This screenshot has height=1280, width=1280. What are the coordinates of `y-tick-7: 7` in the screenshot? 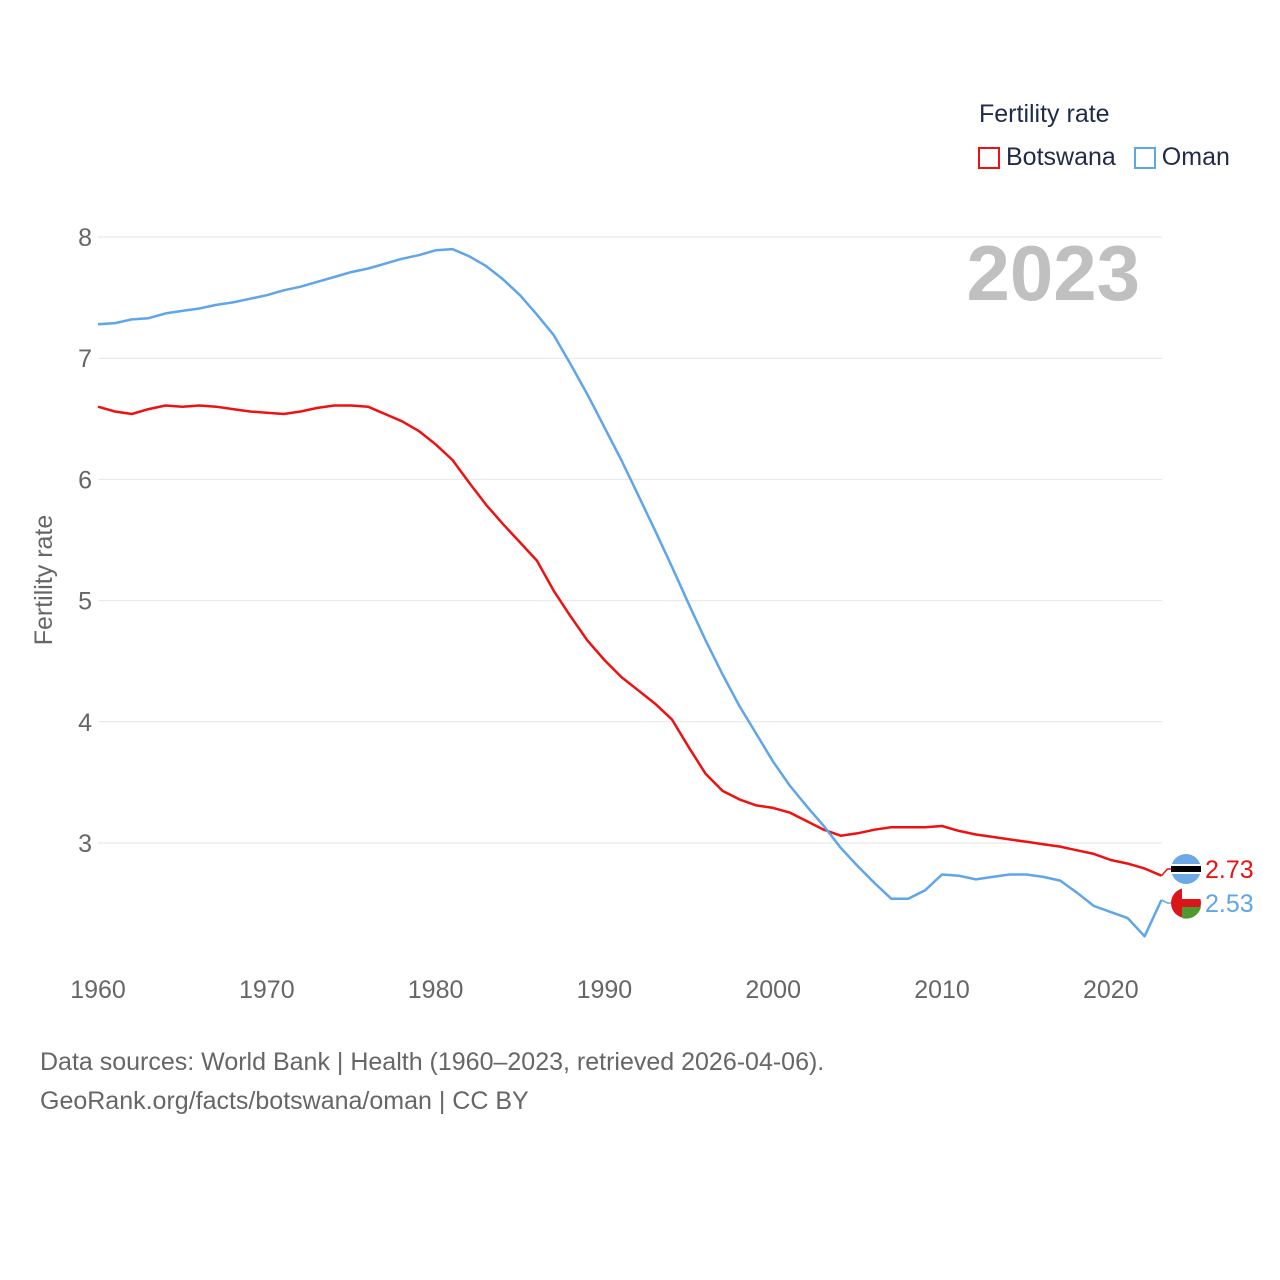 It's located at (85, 359).